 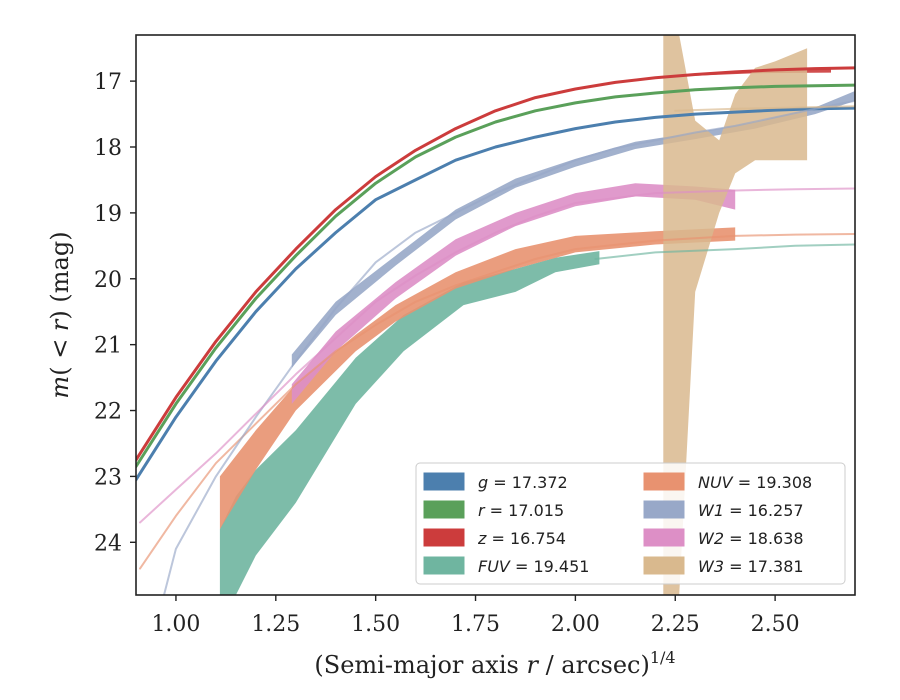 I want to click on y-tick-label: 18, so click(x=108, y=148).